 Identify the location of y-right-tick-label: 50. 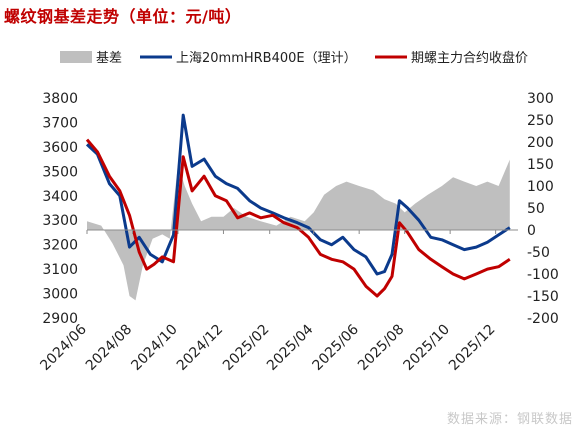
(536, 209).